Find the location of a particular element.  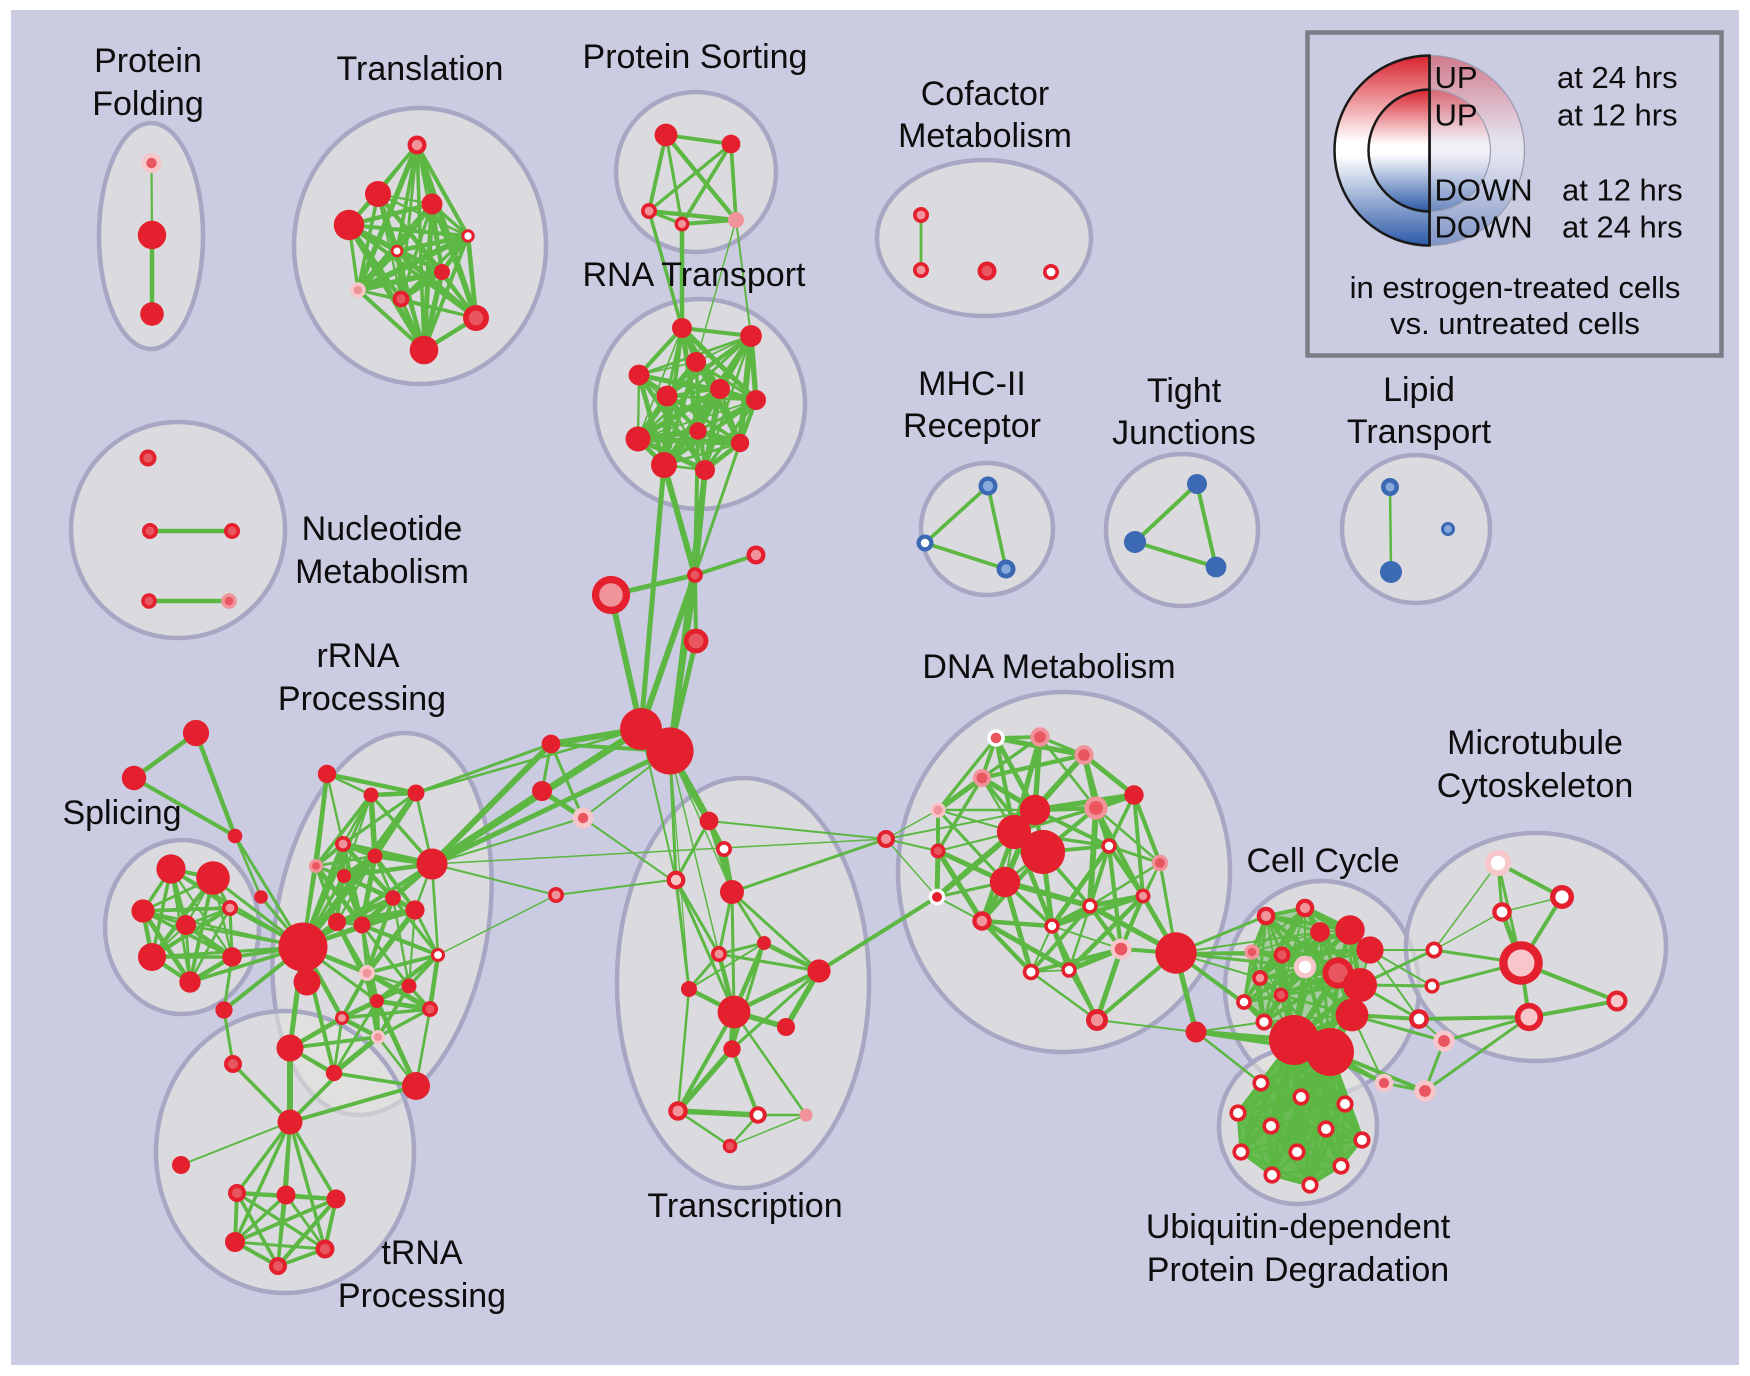

svg-text: Nucleotide is located at coordinates (382, 529).